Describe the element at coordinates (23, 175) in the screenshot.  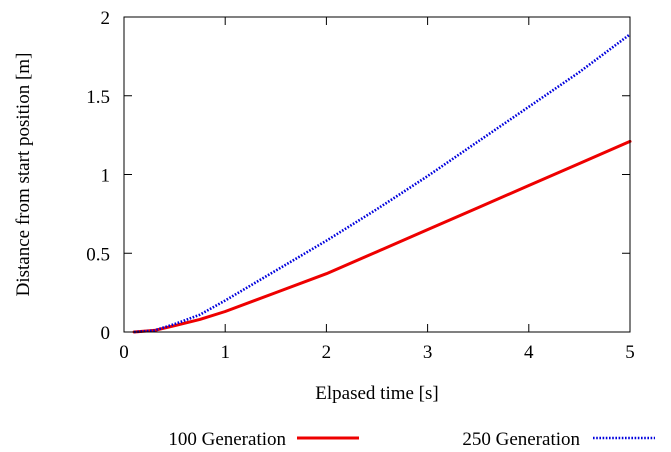
I see `y-axis-label: Distance from start position [m]` at that location.